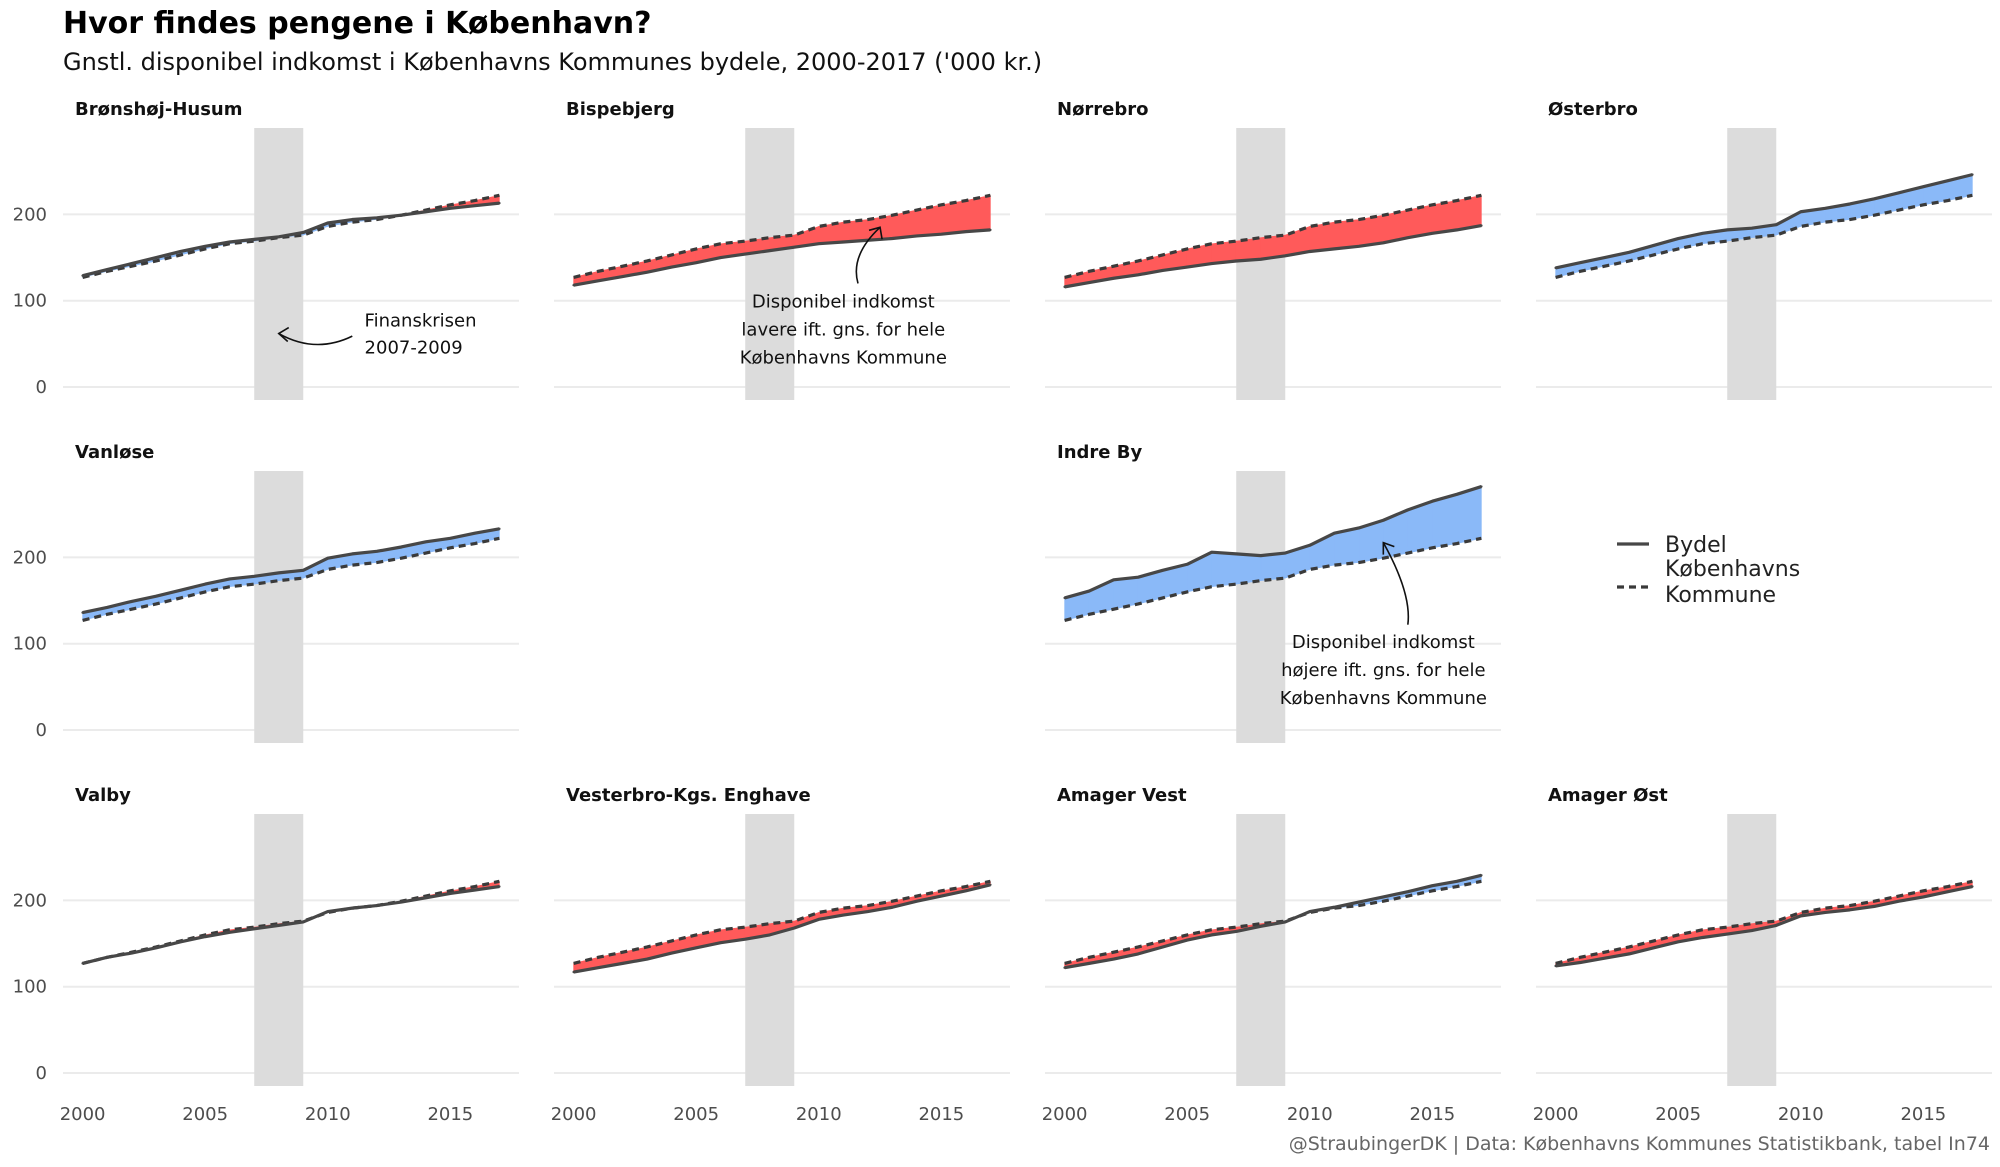  I want to click on panel-østerbro: Østerbro, so click(1764, 249).